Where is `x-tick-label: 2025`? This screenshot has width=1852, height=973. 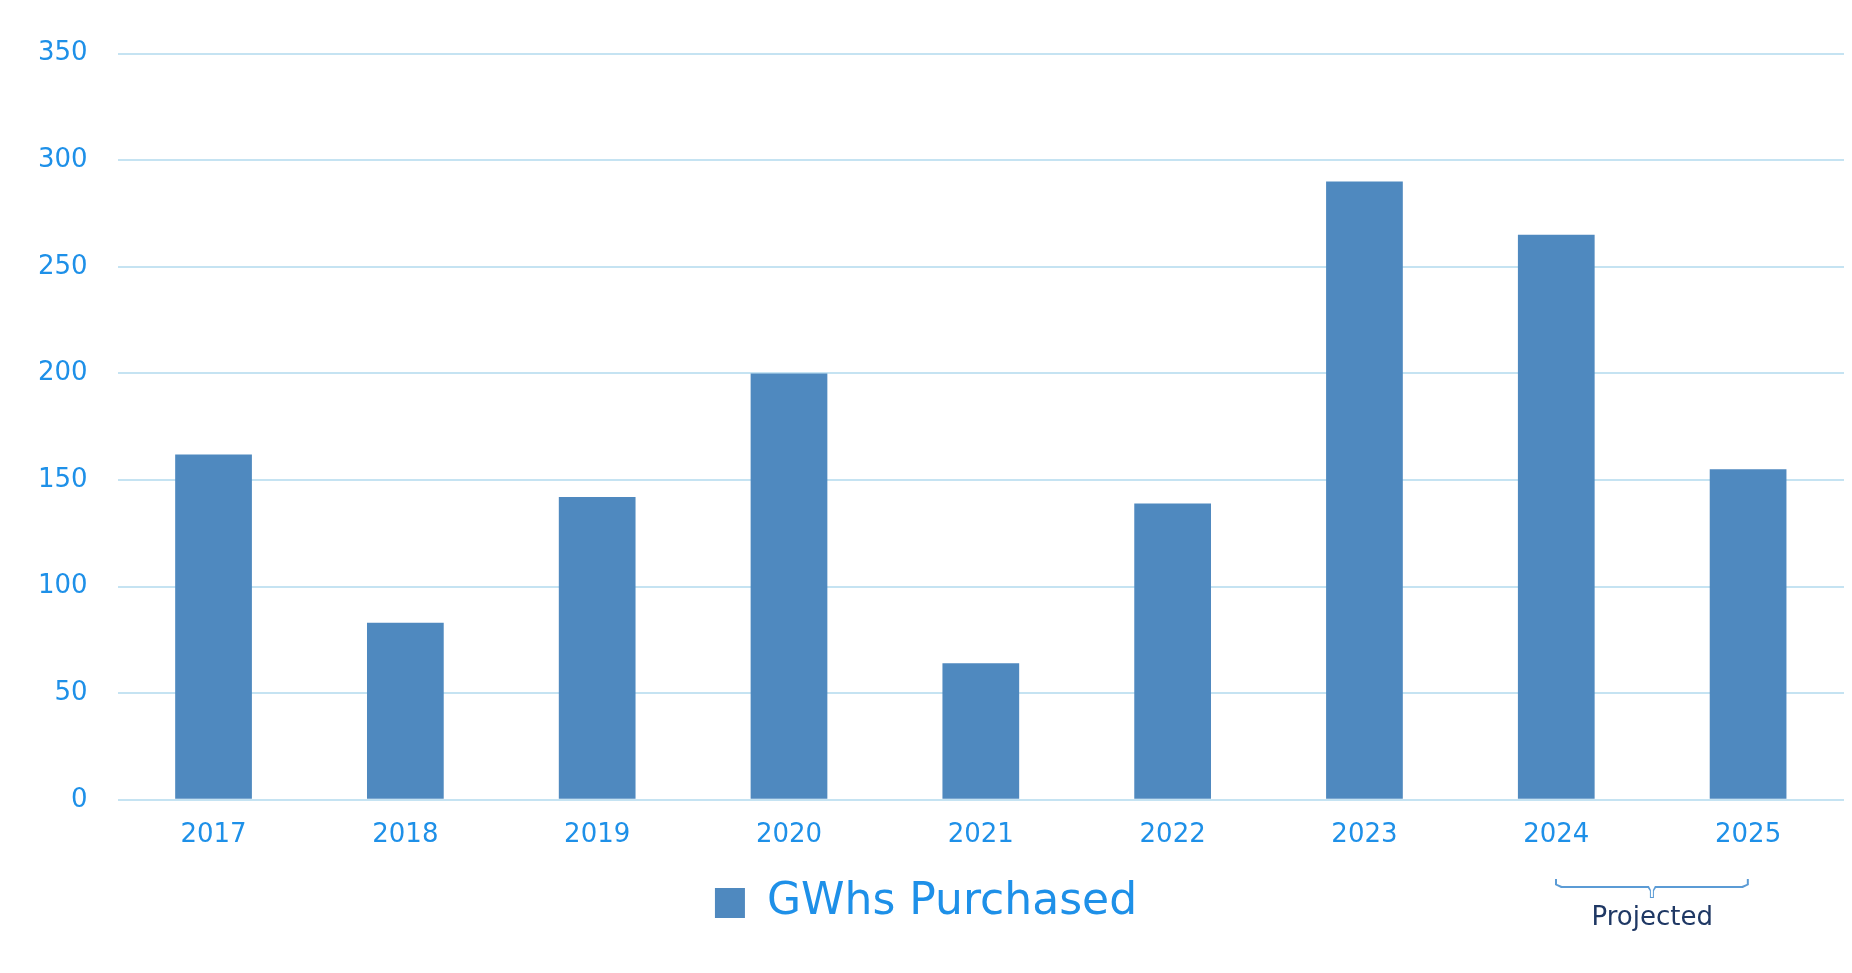
x-tick-label: 2025 is located at coordinates (1748, 833).